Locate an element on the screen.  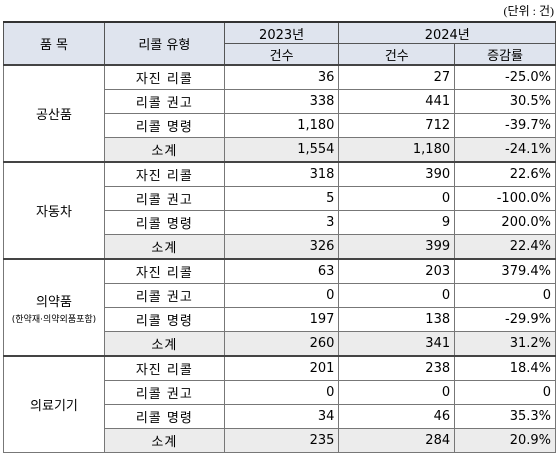
number-cell: 22.6% is located at coordinates (505, 174).